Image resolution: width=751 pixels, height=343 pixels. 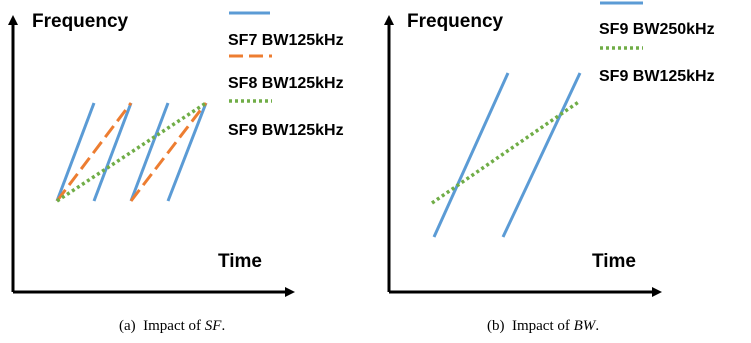 I want to click on chirp-bw125, so click(x=506, y=152).